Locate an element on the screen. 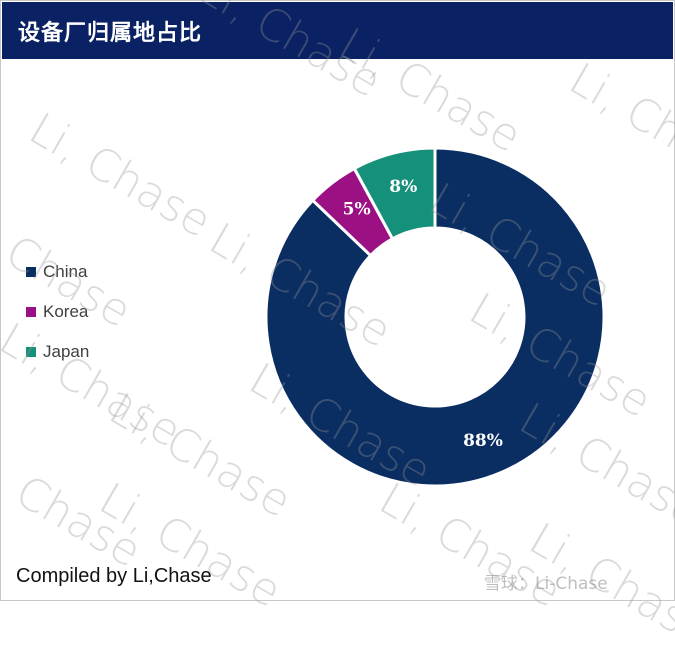 The height and width of the screenshot is (658, 675). xueqiu-watermark: 雪球：Li-Chase is located at coordinates (546, 584).